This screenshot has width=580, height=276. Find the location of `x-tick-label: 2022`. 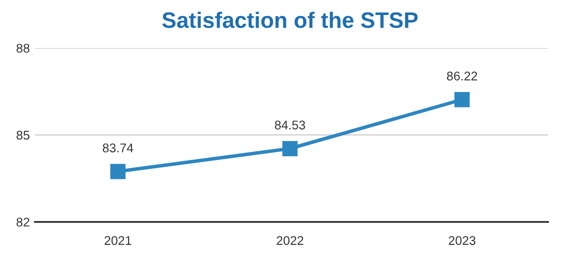

x-tick-label: 2022 is located at coordinates (290, 240).